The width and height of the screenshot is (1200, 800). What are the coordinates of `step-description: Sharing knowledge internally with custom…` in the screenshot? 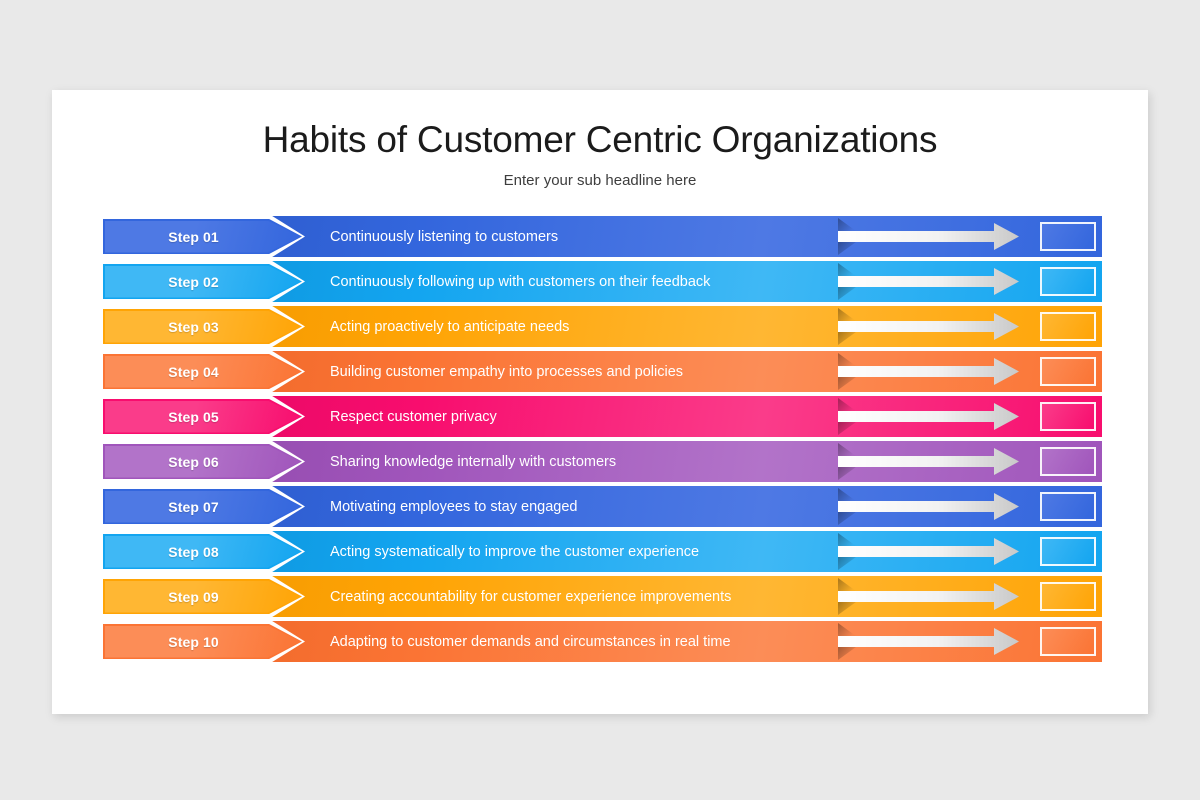 It's located at (473, 461).